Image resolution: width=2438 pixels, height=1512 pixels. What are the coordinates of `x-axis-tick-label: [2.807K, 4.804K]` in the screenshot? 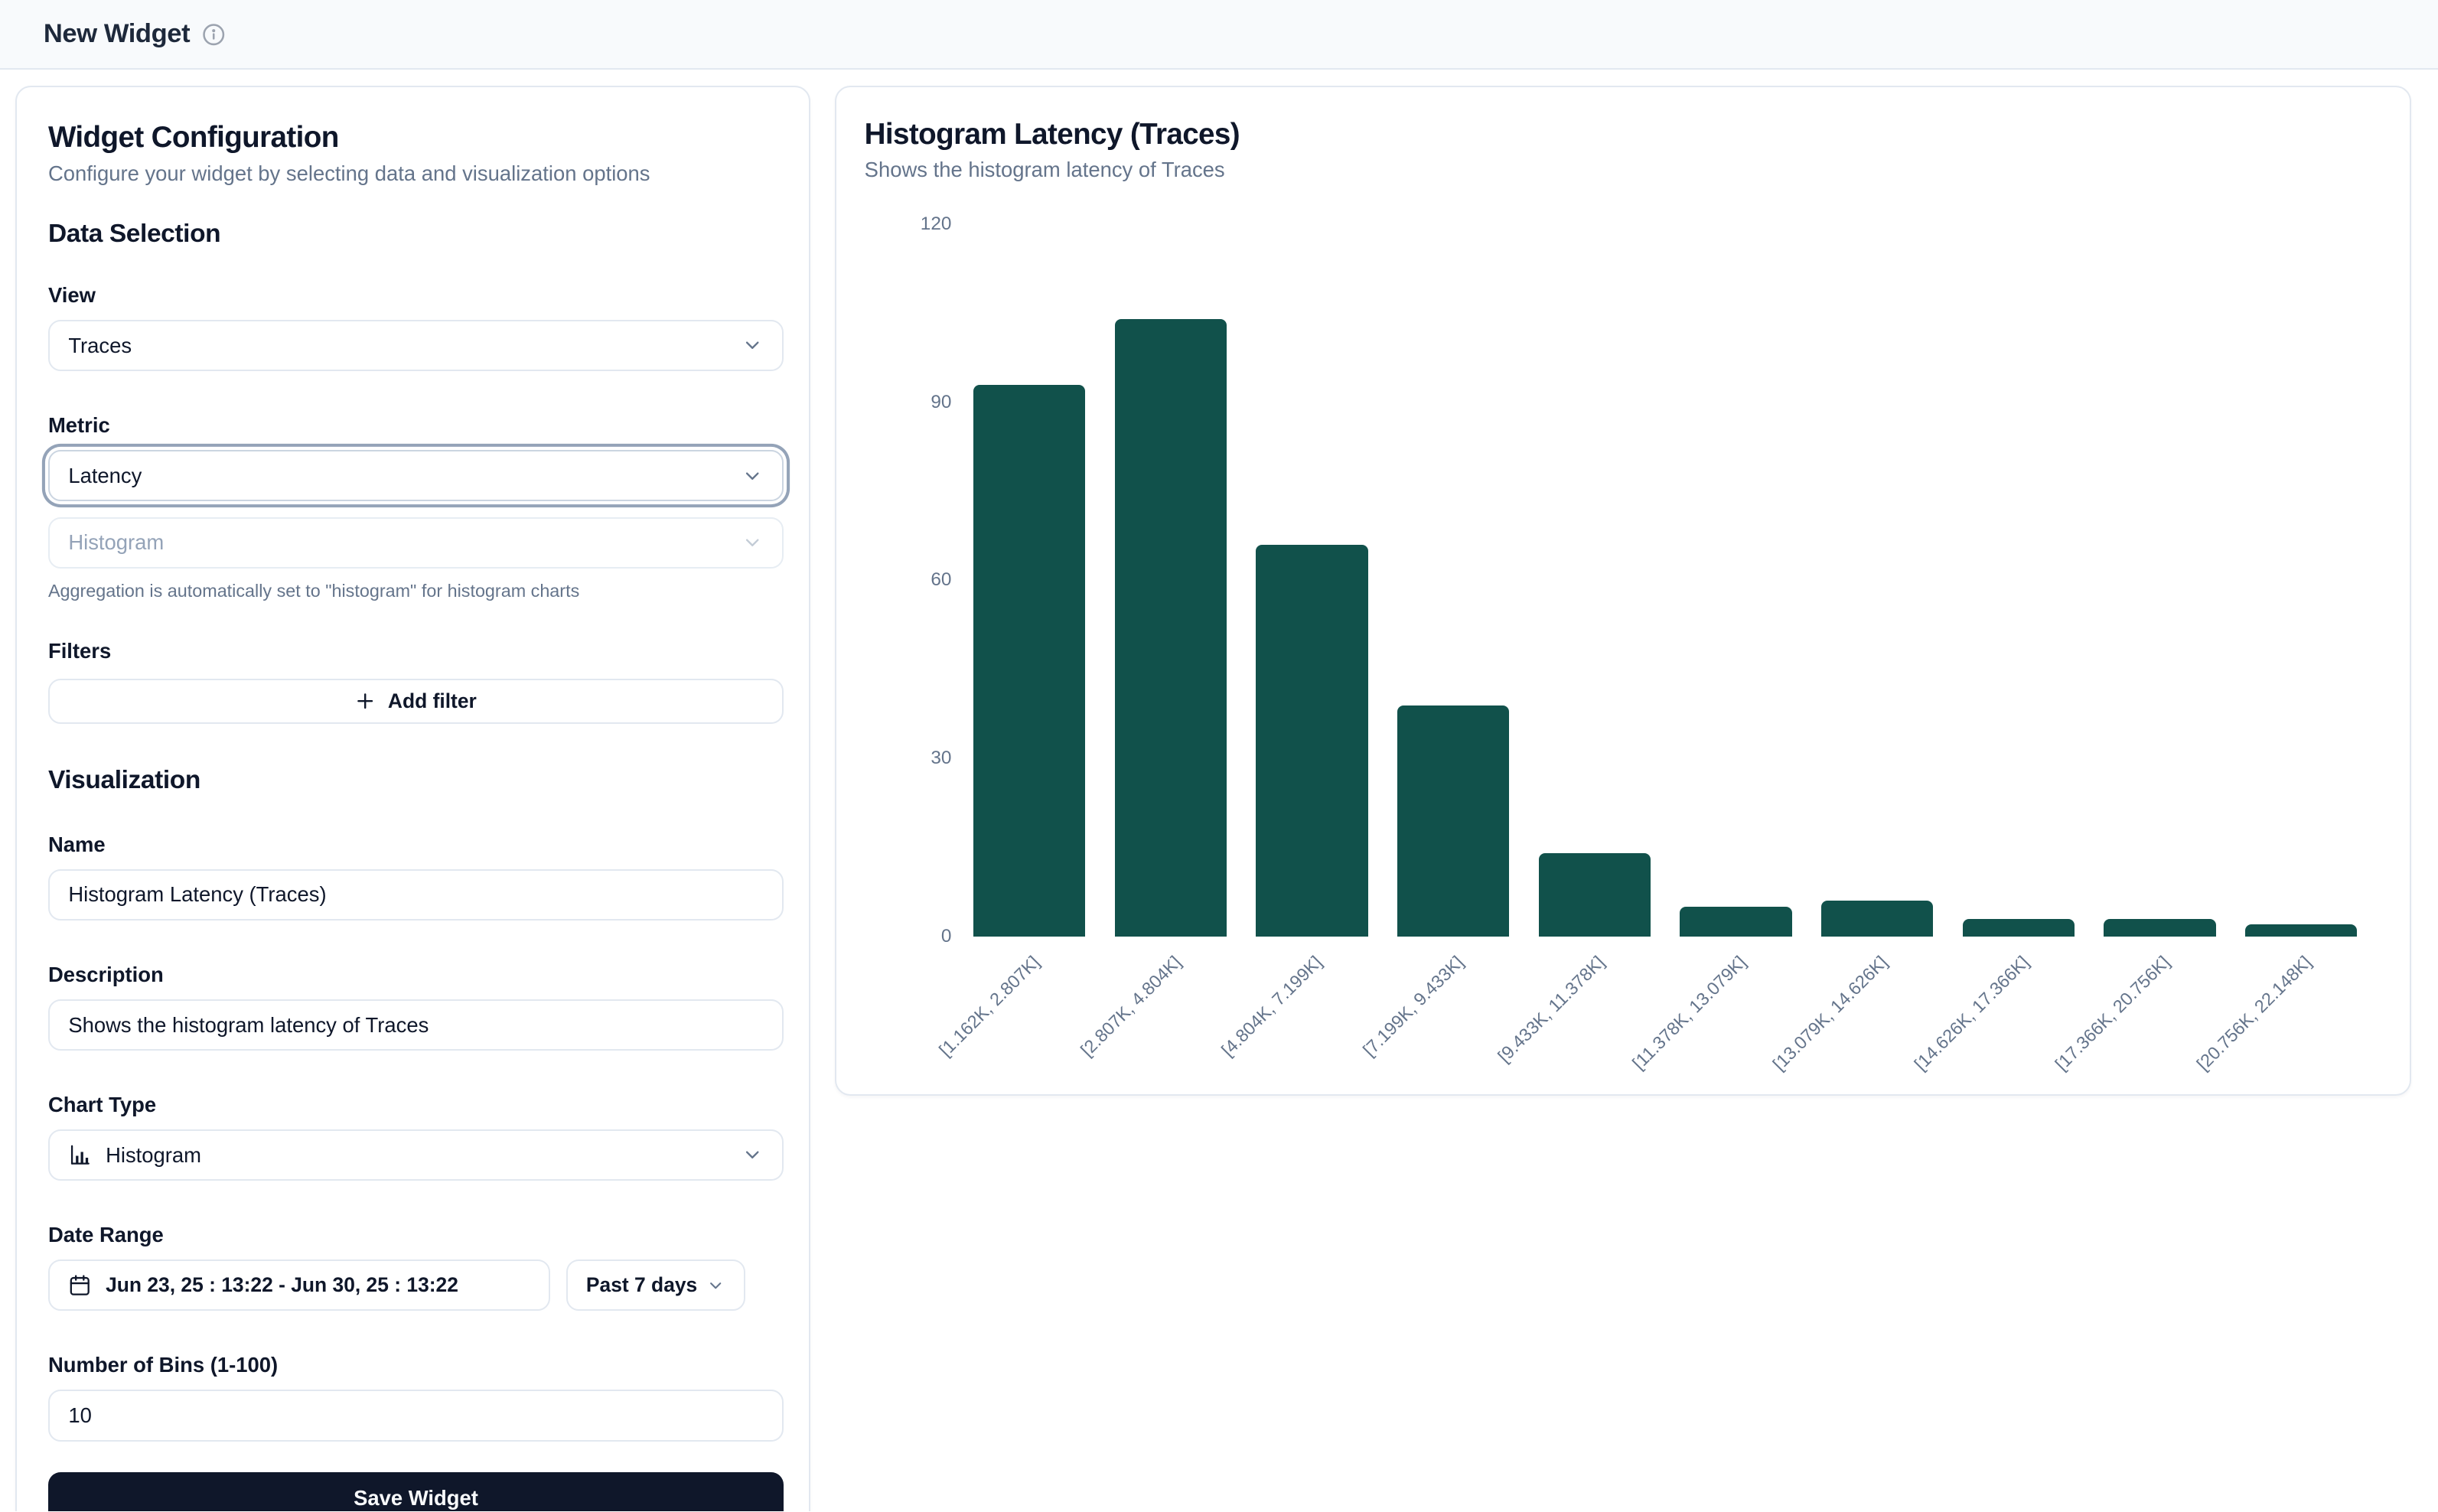 It's located at (1130, 1006).